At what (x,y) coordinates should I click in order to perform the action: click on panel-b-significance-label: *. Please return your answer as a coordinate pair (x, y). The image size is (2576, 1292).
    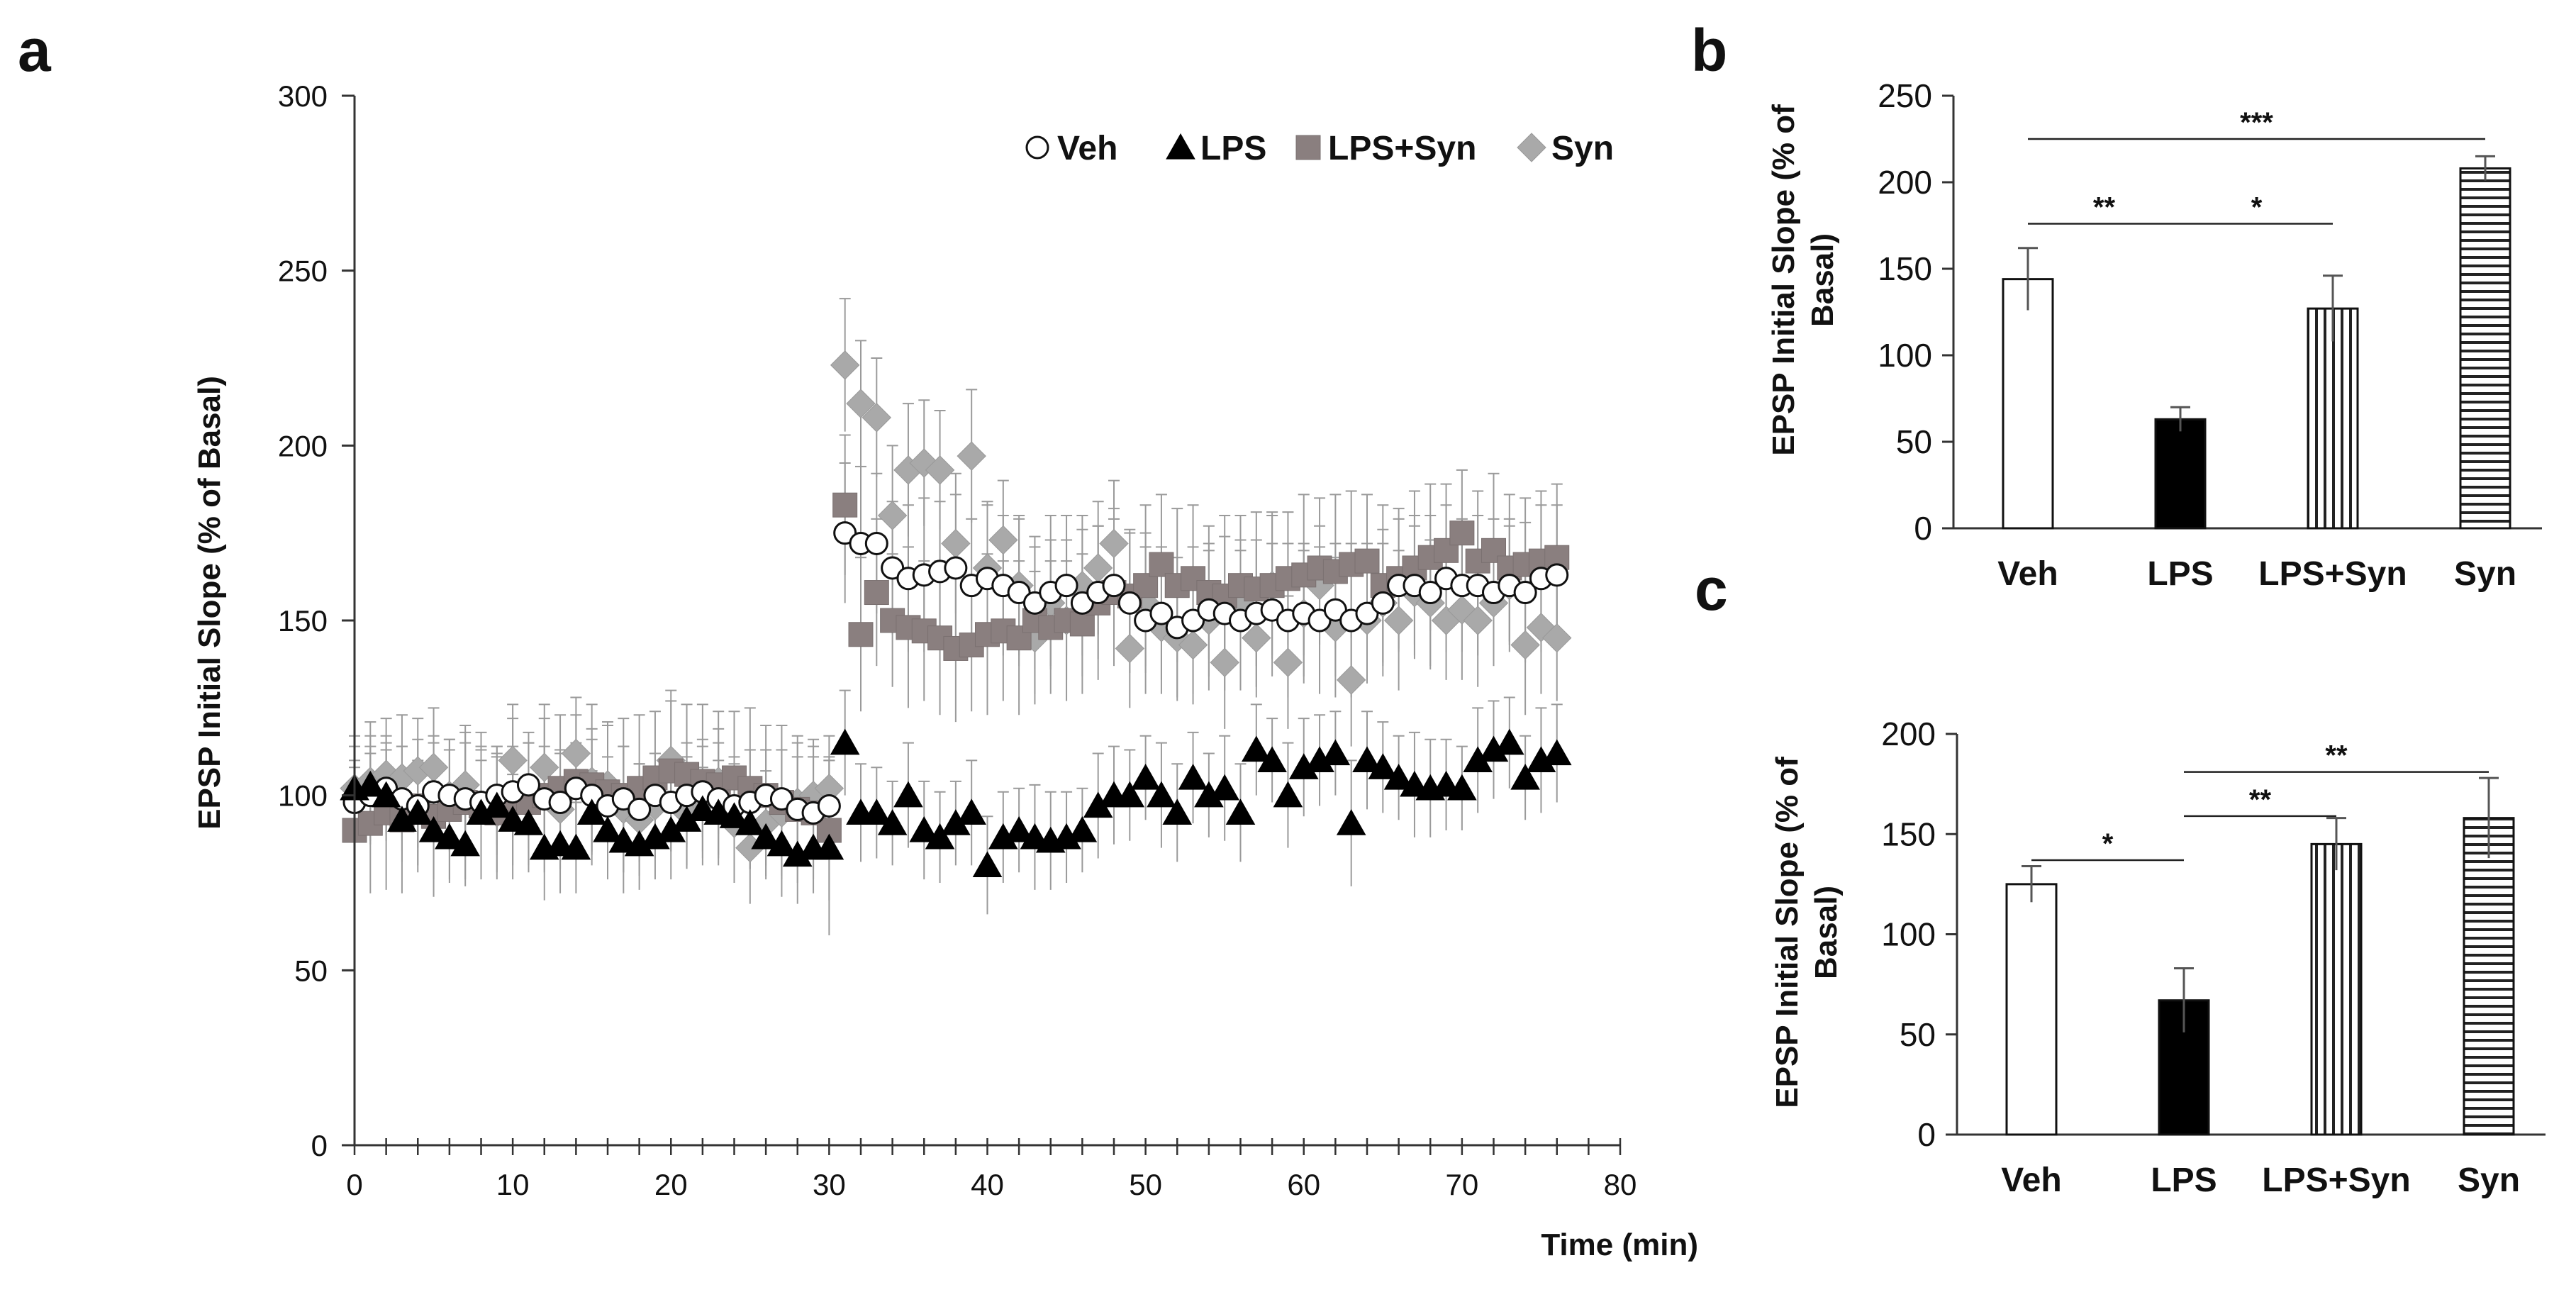
    Looking at the image, I should click on (2257, 207).